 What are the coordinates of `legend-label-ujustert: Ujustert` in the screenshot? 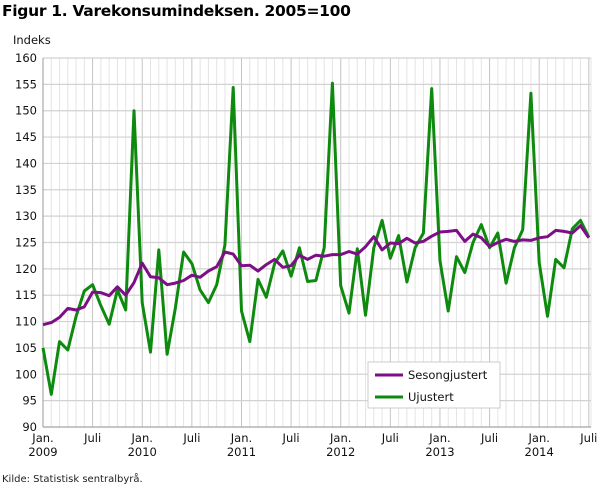 It's located at (431, 397).